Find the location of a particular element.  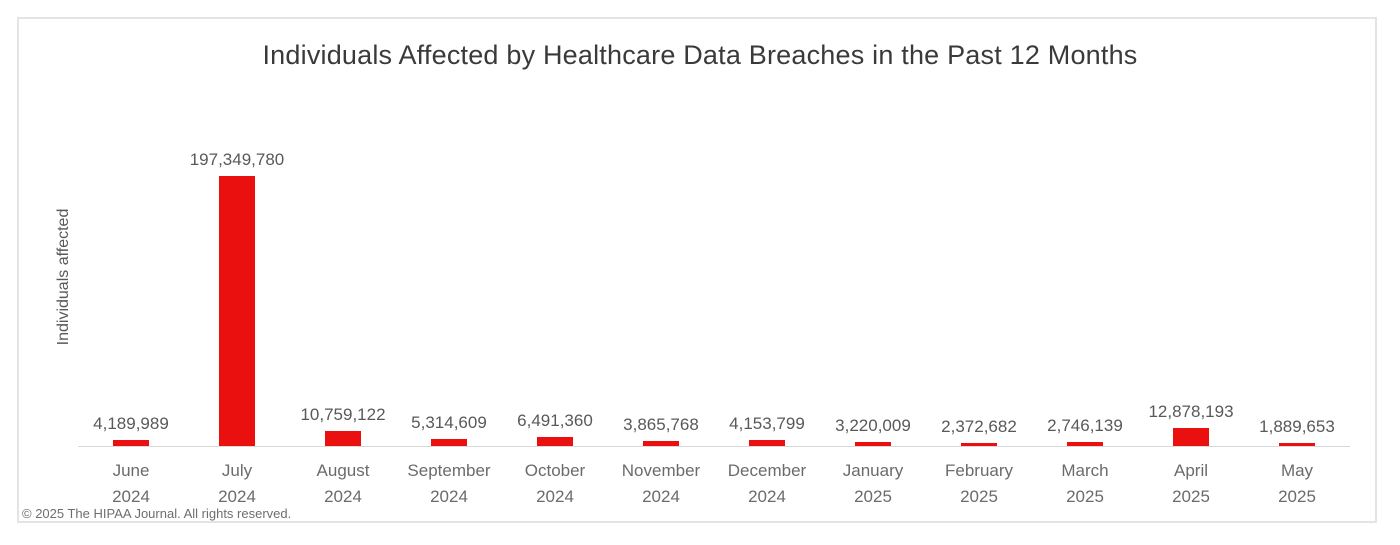

x-tick-label: February 2025 is located at coordinates (979, 484).